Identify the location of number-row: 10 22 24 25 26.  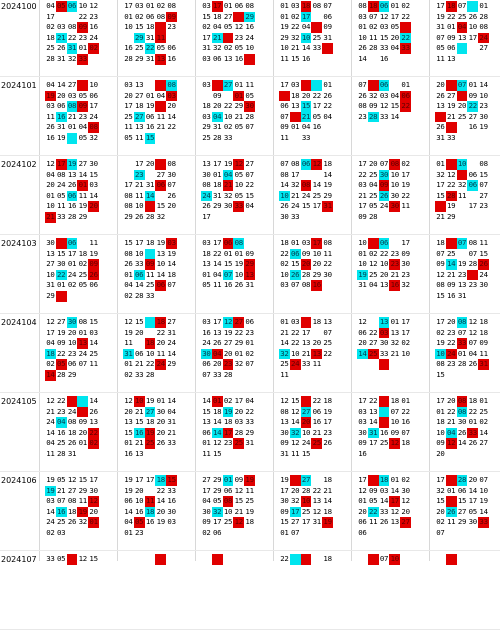
(72, 275).